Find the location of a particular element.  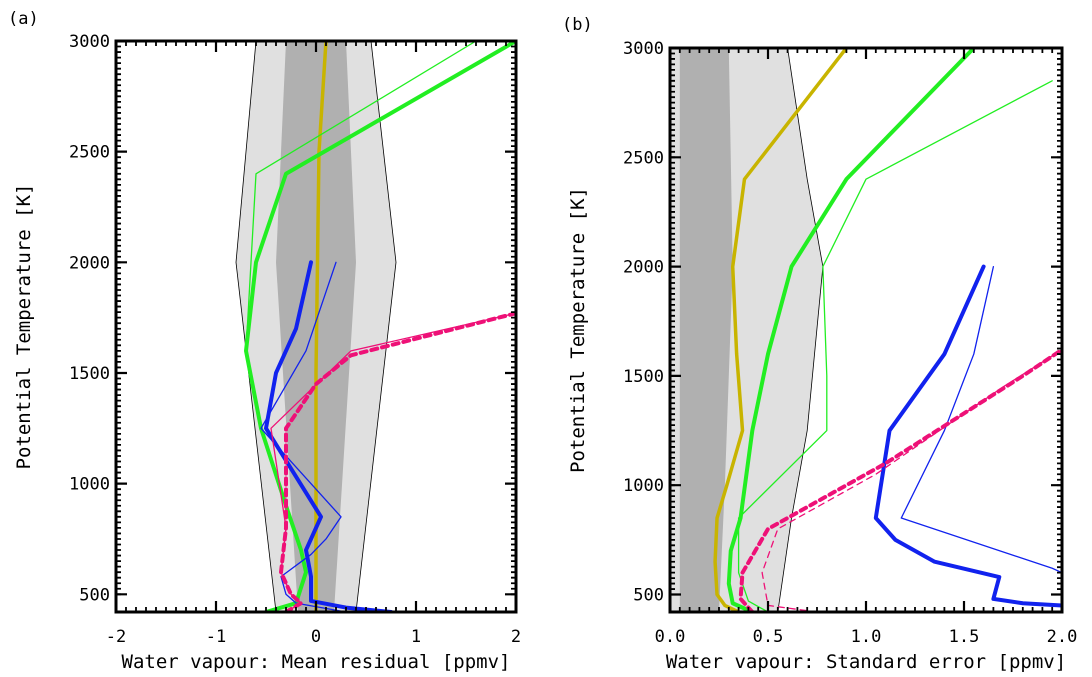

x-tick-label: 1 is located at coordinates (416, 637).